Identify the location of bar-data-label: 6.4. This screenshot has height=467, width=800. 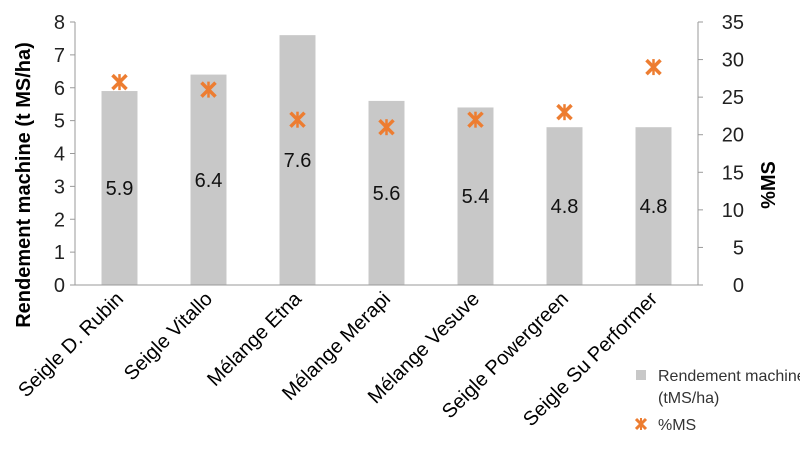
(209, 181).